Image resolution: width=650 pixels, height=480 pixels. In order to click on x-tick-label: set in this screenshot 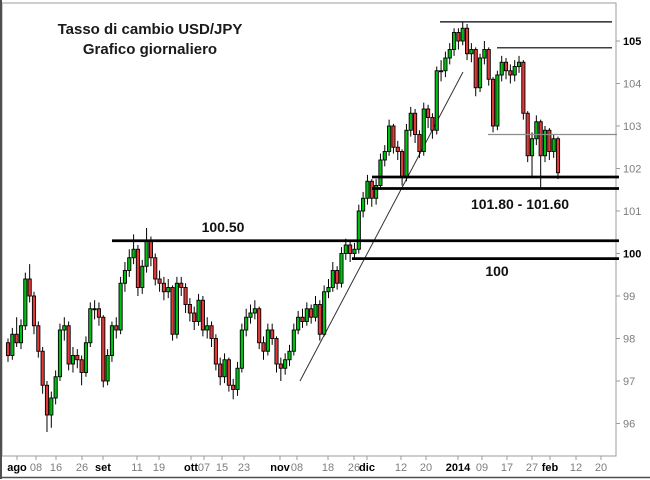, I will do `click(103, 468)`.